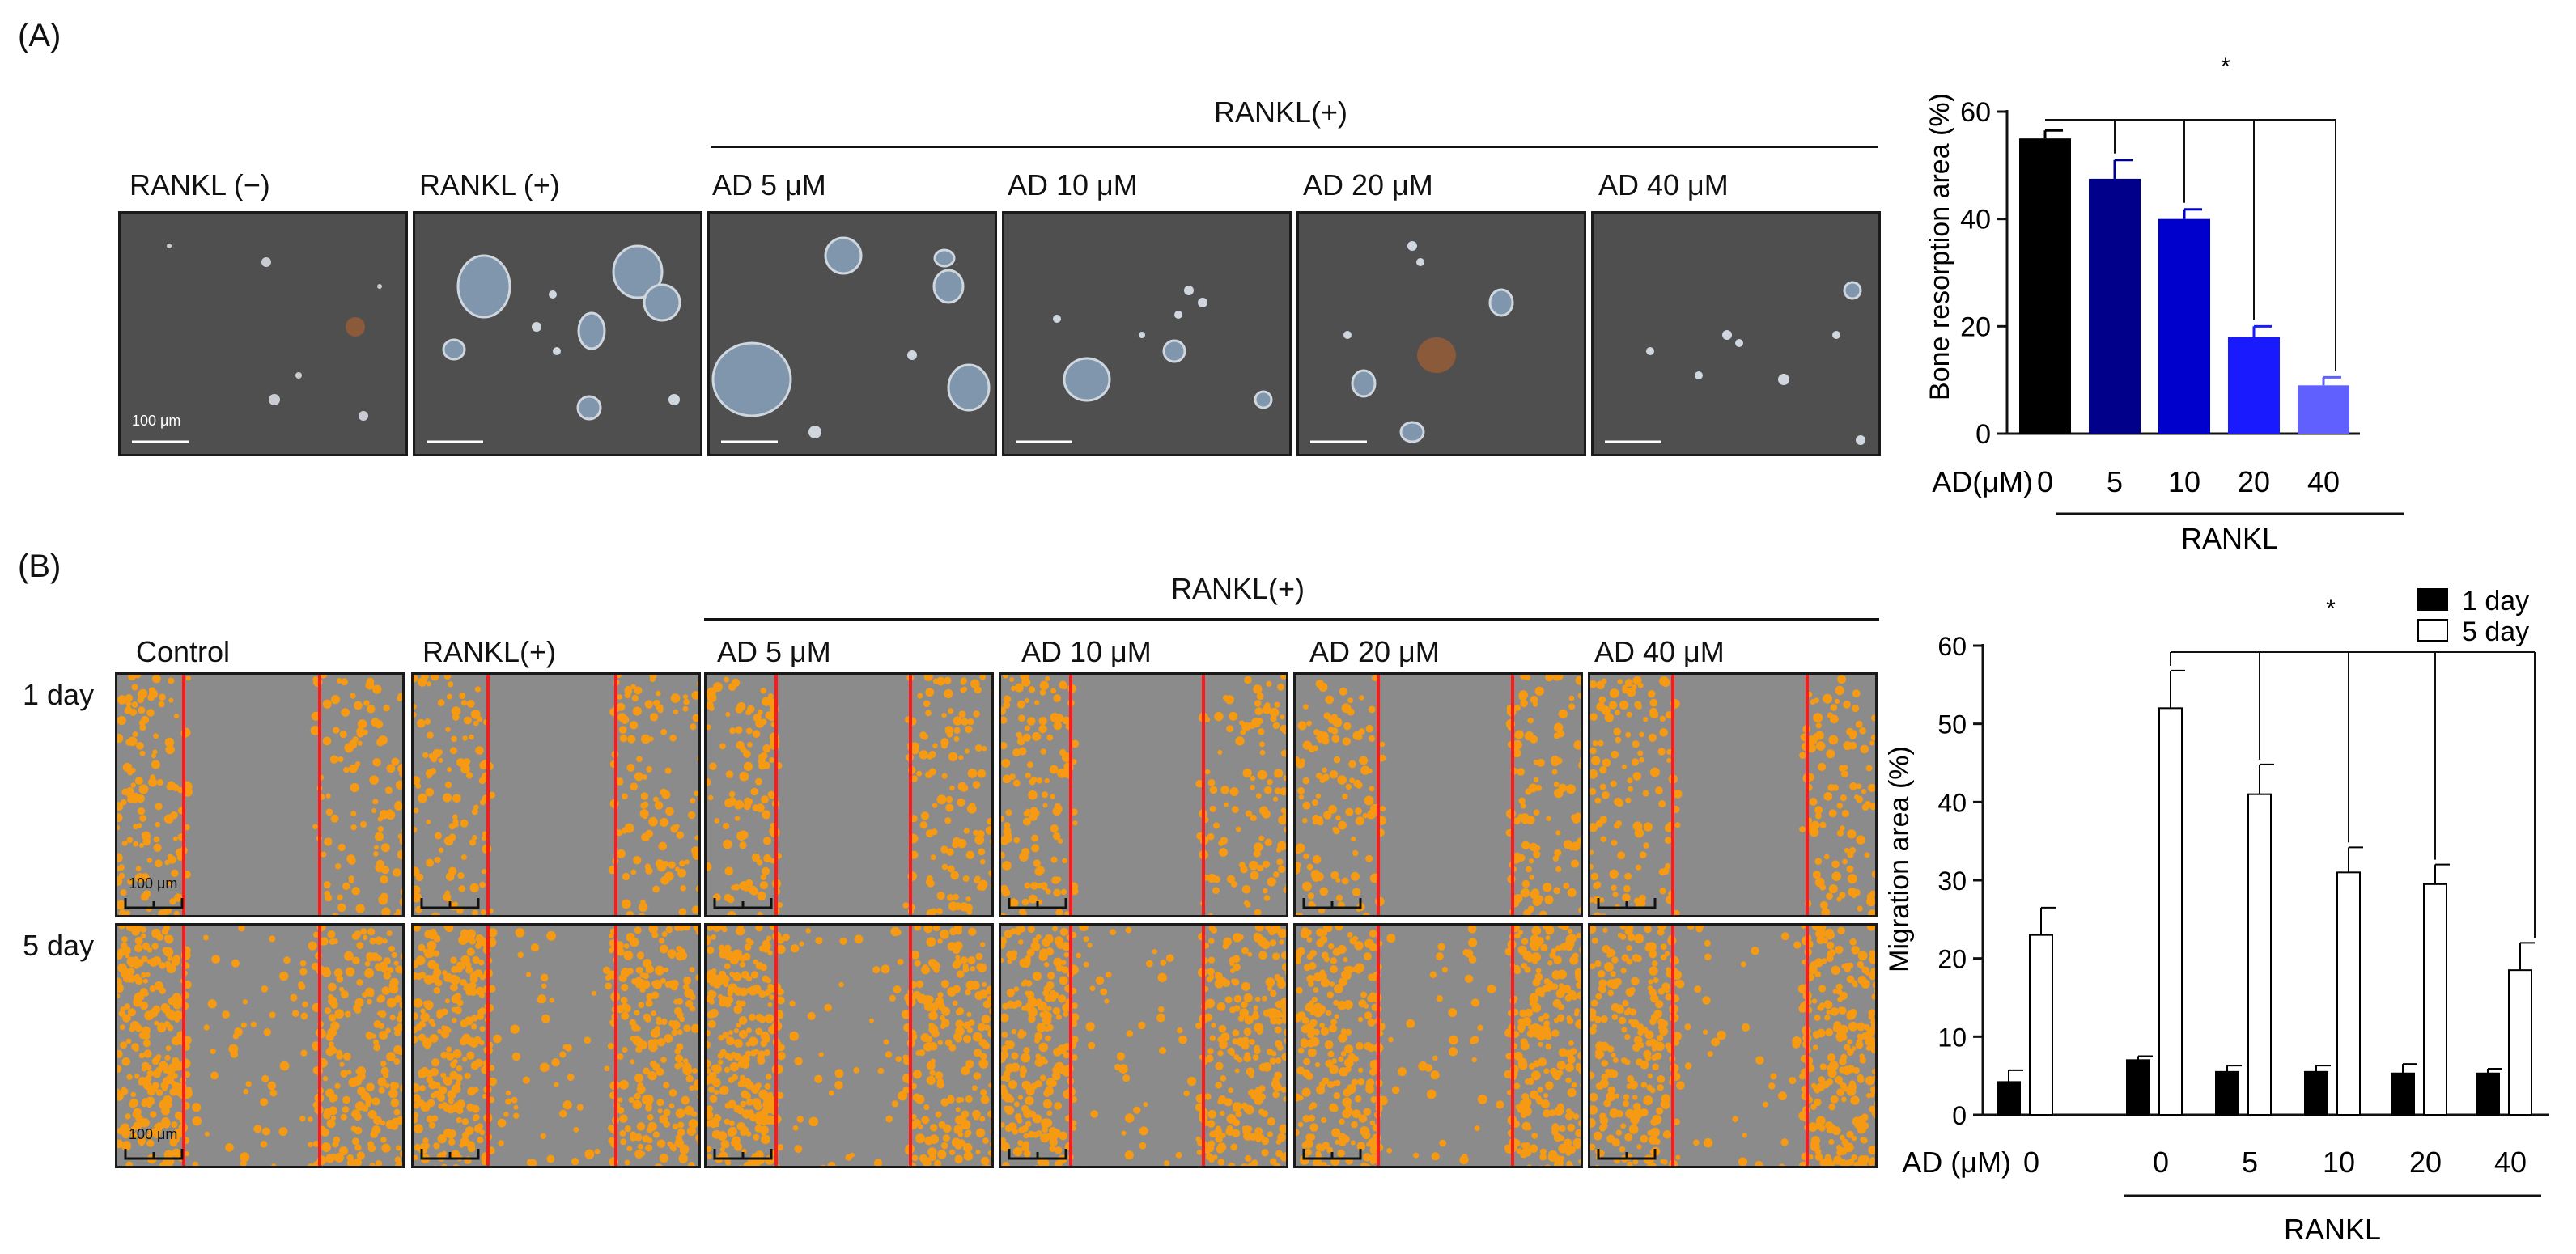  I want to click on scale-bar, so click(450, 1155).